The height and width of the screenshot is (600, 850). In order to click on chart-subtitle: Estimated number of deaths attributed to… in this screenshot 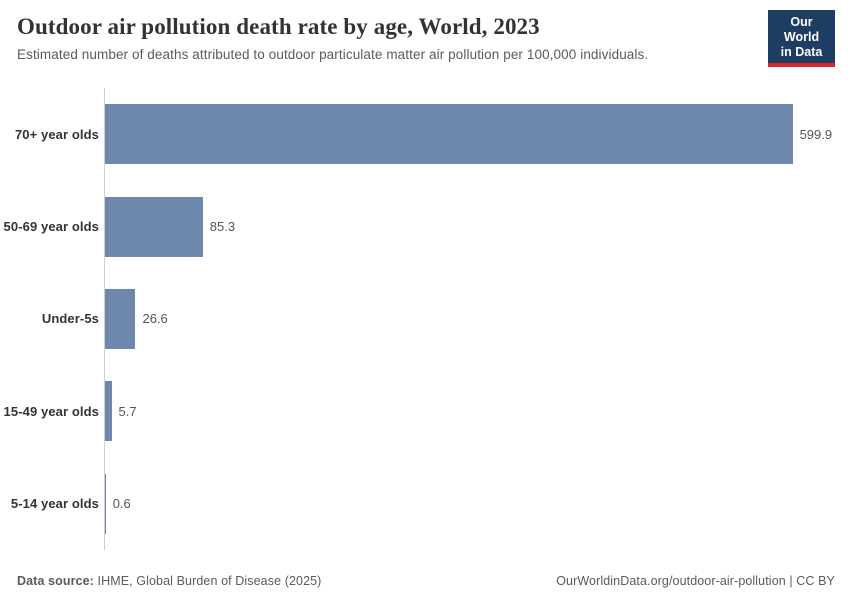, I will do `click(333, 54)`.